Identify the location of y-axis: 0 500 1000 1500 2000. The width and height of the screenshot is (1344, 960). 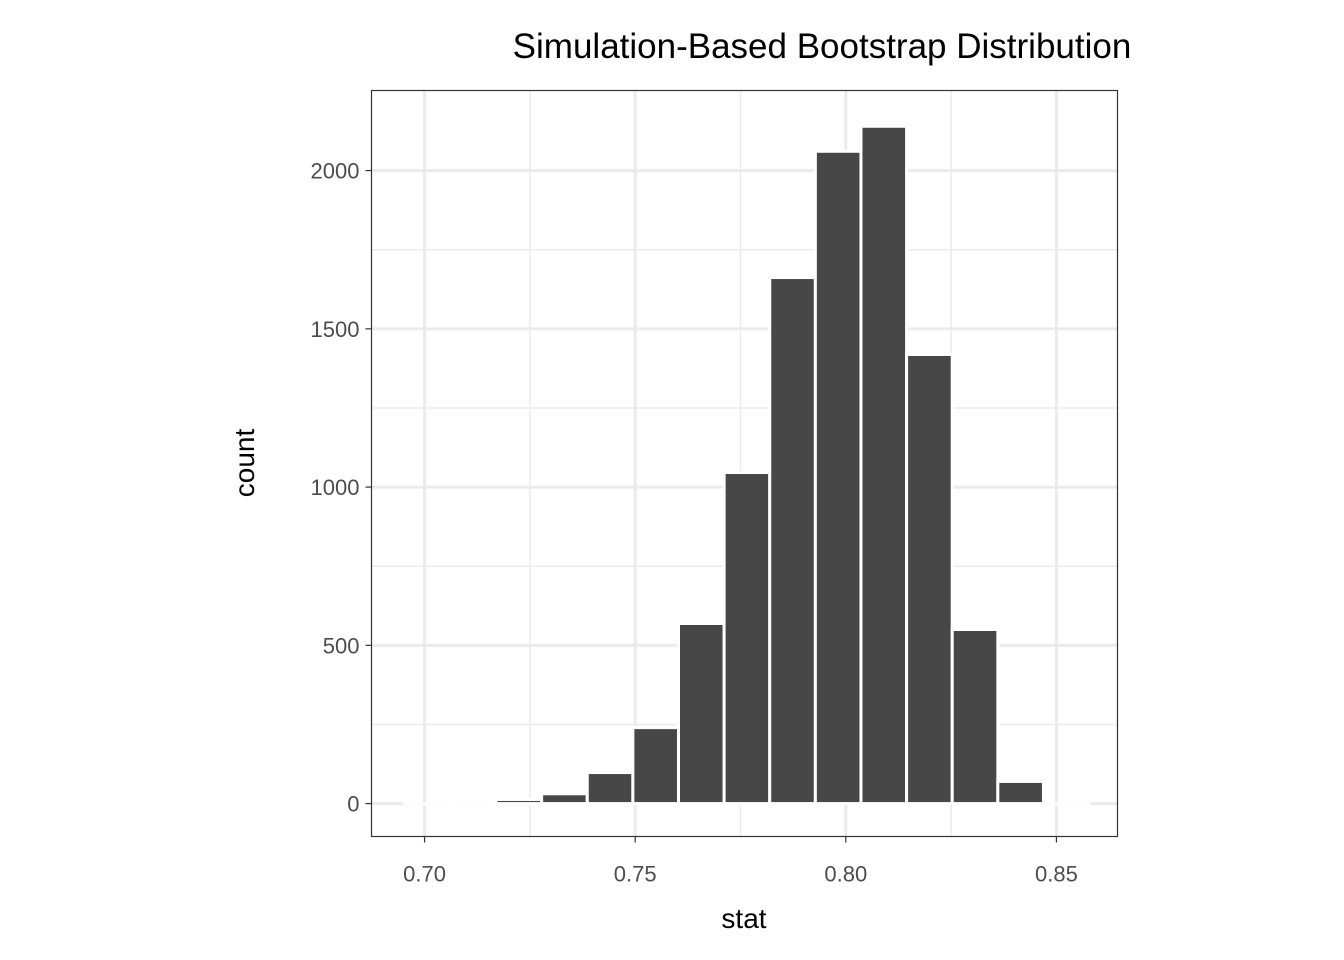
(341, 488).